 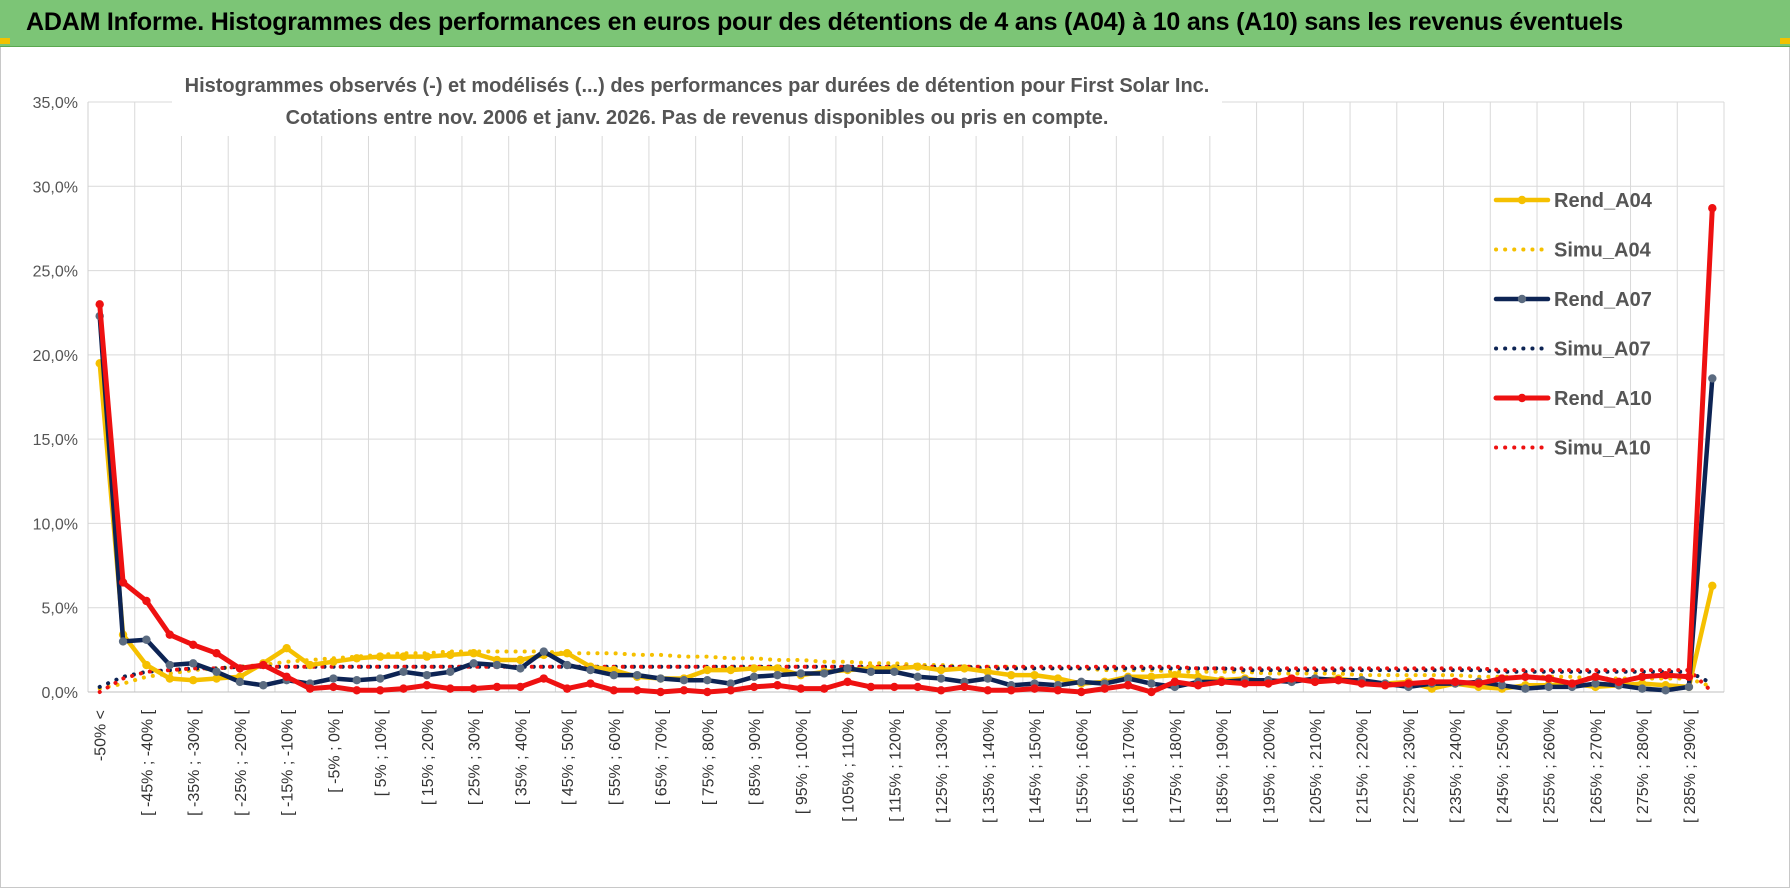 What do you see at coordinates (1522, 299) in the screenshot?
I see `legend-marker-rend-a07` at bounding box center [1522, 299].